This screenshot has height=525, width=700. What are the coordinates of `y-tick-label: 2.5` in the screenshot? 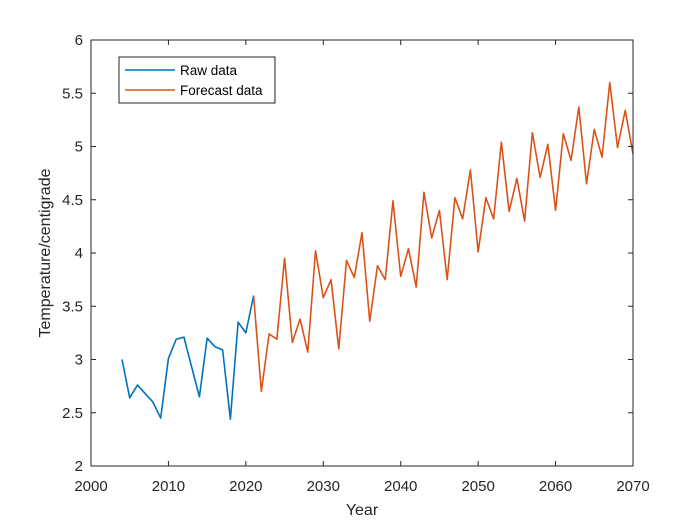 It's located at (72, 413).